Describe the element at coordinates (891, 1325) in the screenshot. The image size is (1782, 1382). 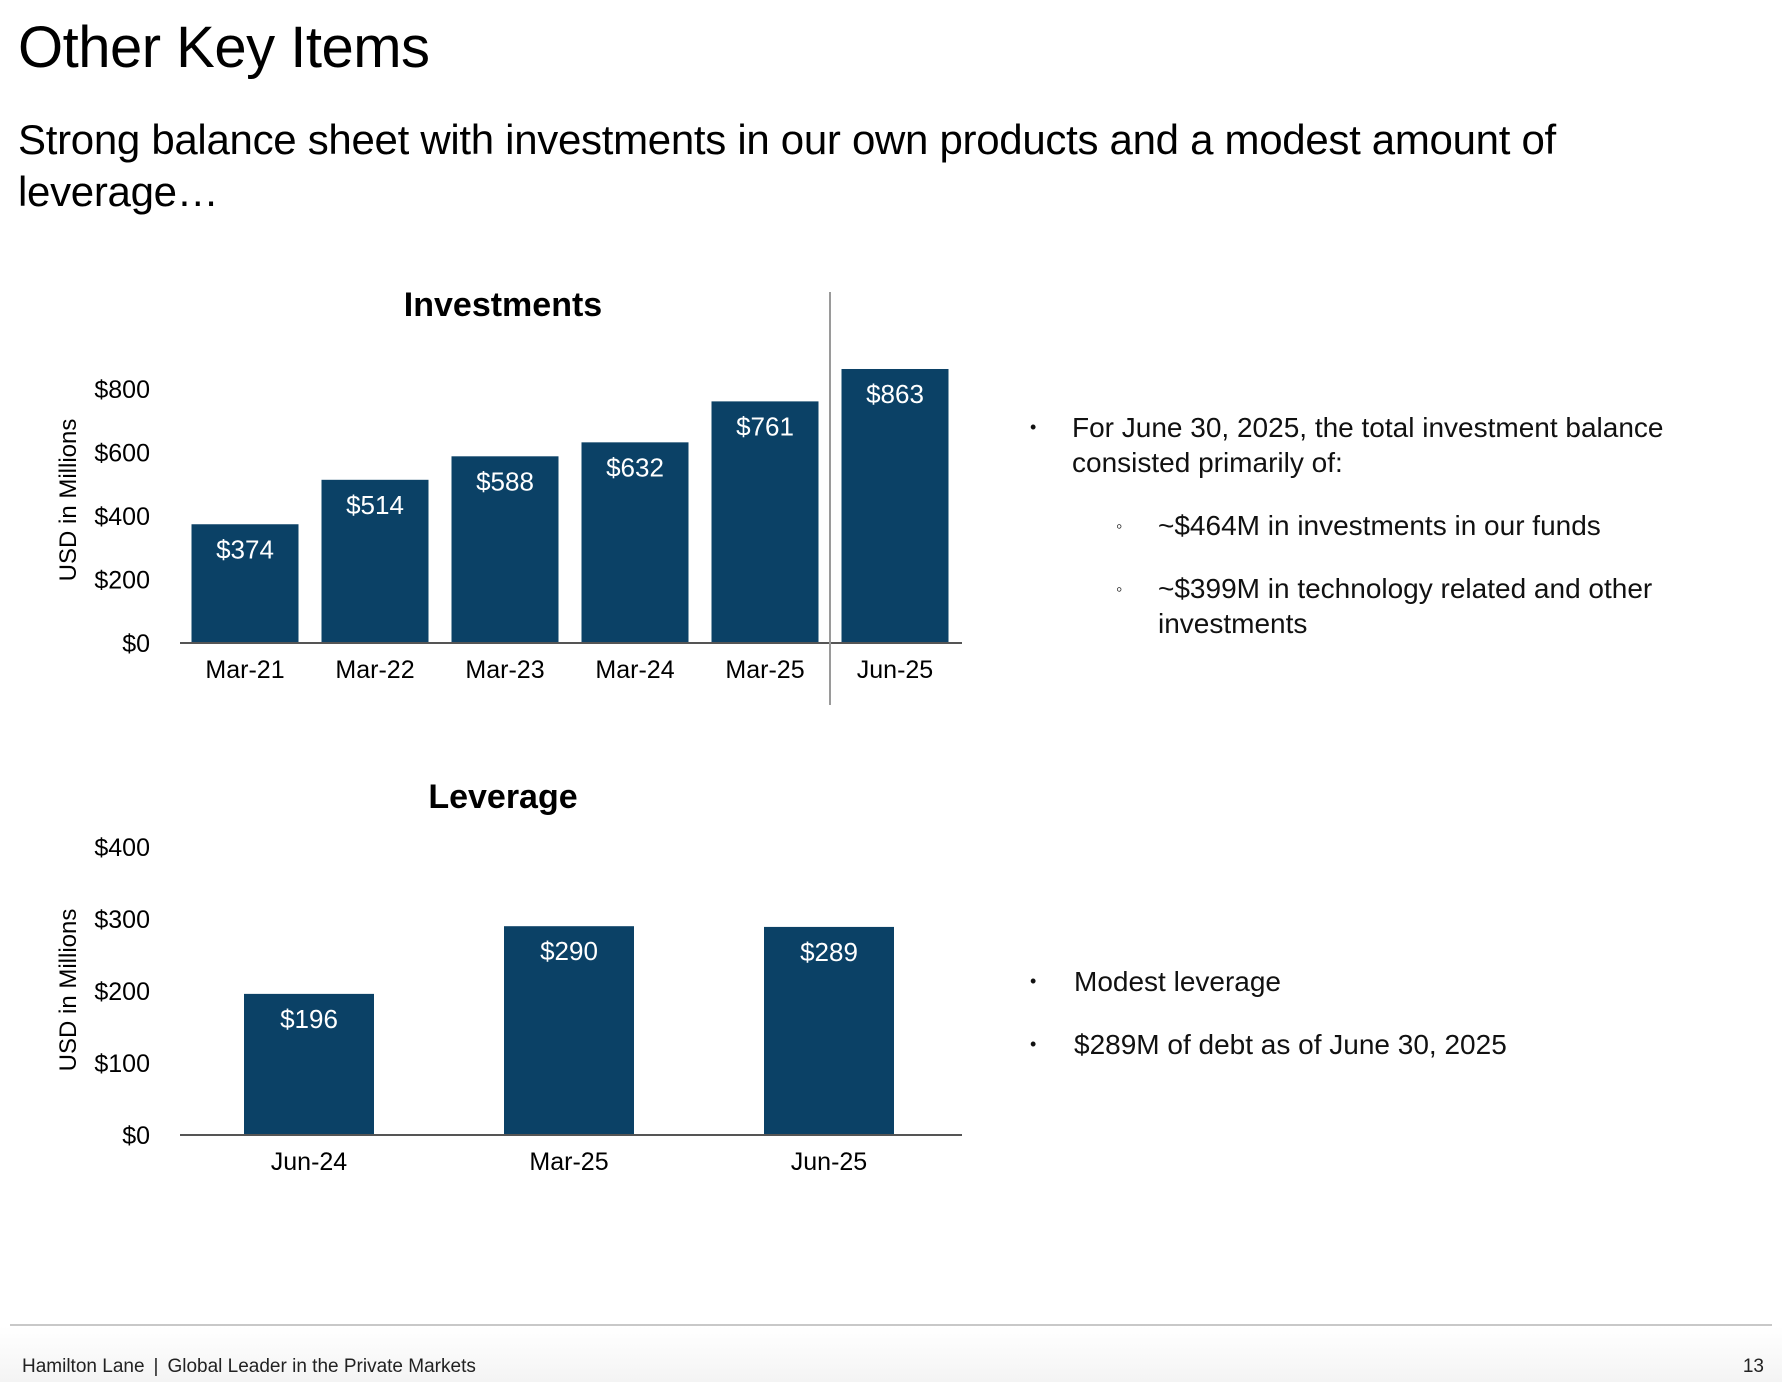
I see `footer-divider` at that location.